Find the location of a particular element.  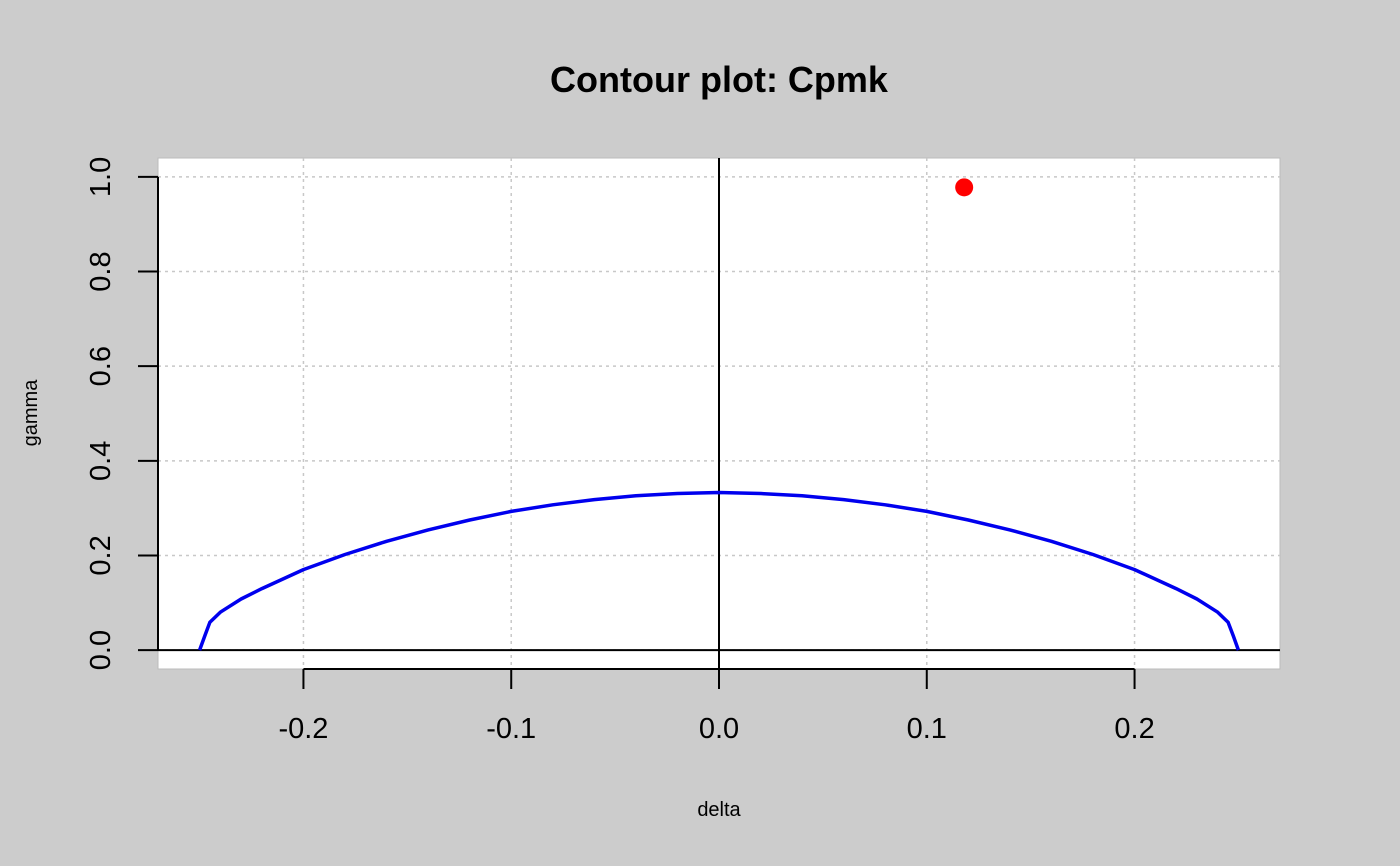

y-tick-label: 0.0 is located at coordinates (101, 650).